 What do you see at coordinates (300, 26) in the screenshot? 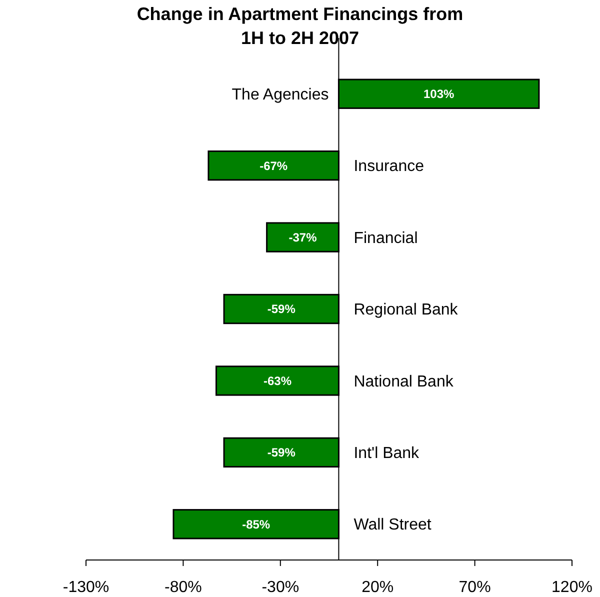
I see `chart-title: Change in Apartment Financings from 1H to 2H 2007` at bounding box center [300, 26].